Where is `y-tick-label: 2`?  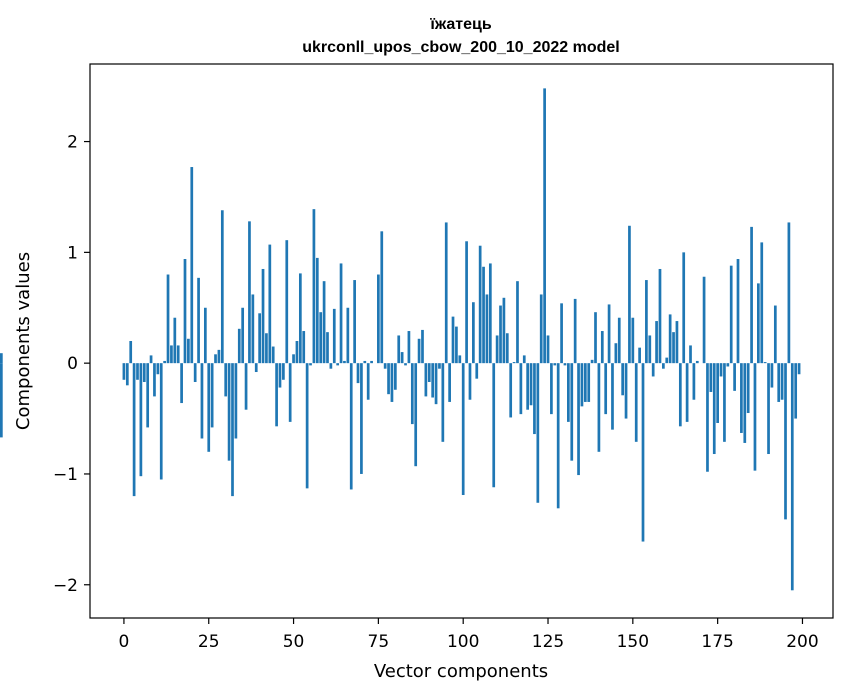
y-tick-label: 2 is located at coordinates (72, 143).